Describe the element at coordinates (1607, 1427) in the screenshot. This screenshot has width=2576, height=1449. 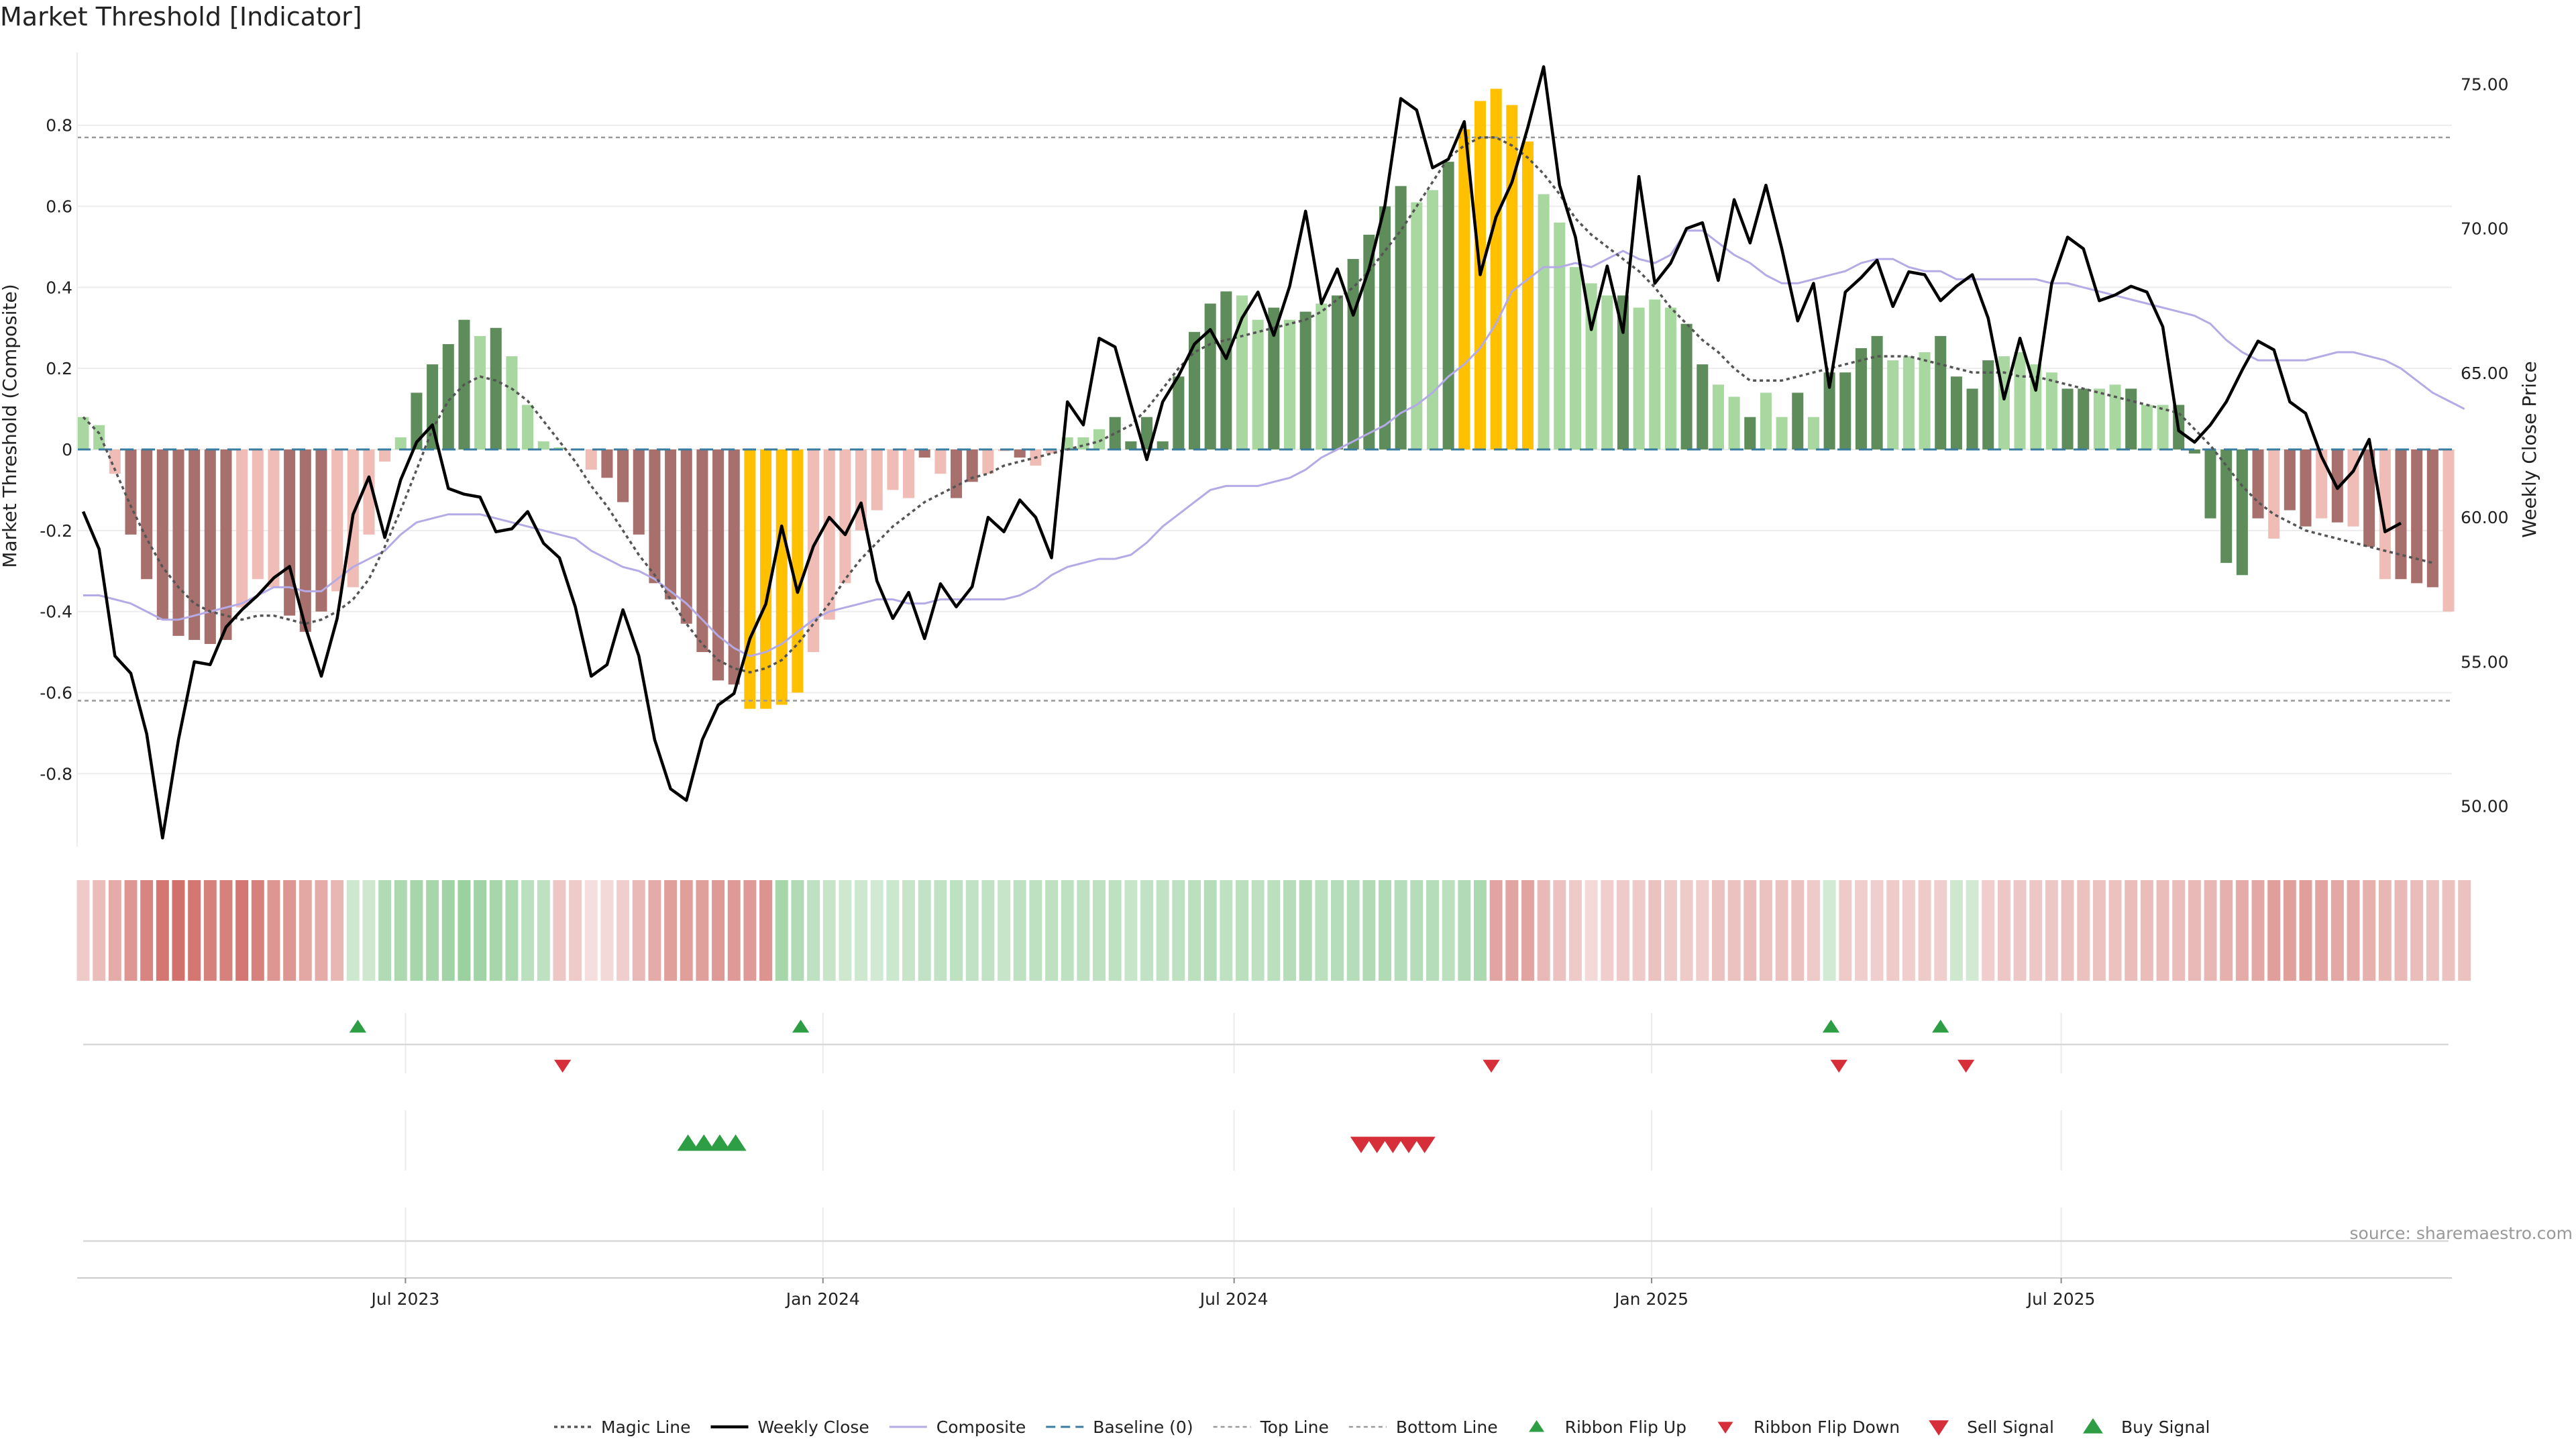
I see `legend-item-flipup: Ribbon Flip Up` at that location.